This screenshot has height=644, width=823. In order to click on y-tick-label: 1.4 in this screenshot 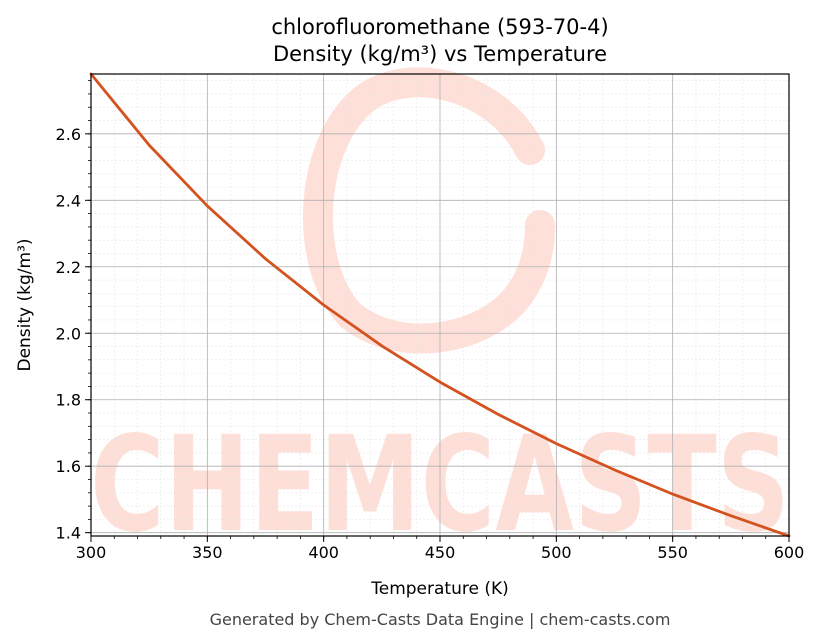, I will do `click(68, 533)`.